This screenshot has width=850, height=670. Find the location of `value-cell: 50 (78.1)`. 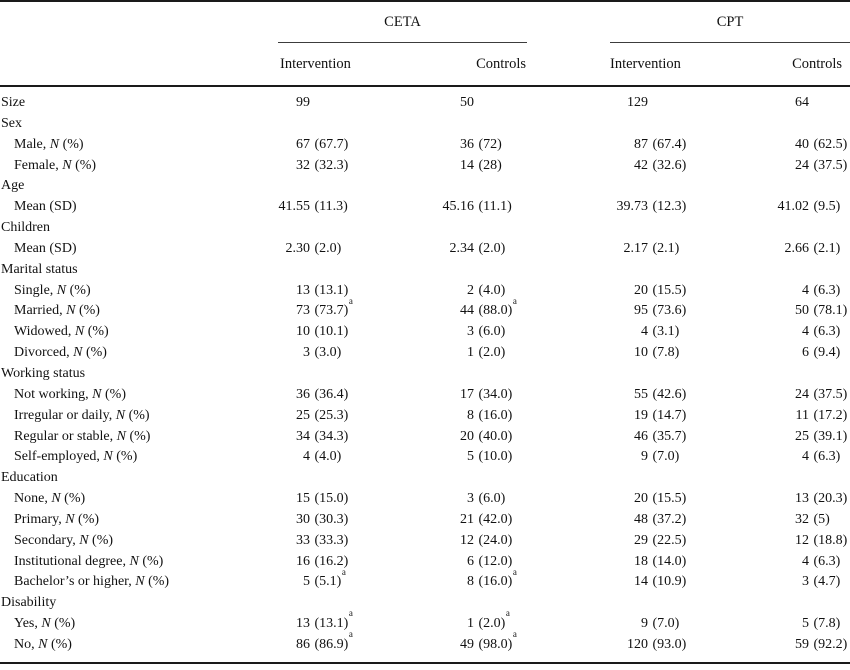

value-cell: 50 (78.1) is located at coordinates (788, 311).